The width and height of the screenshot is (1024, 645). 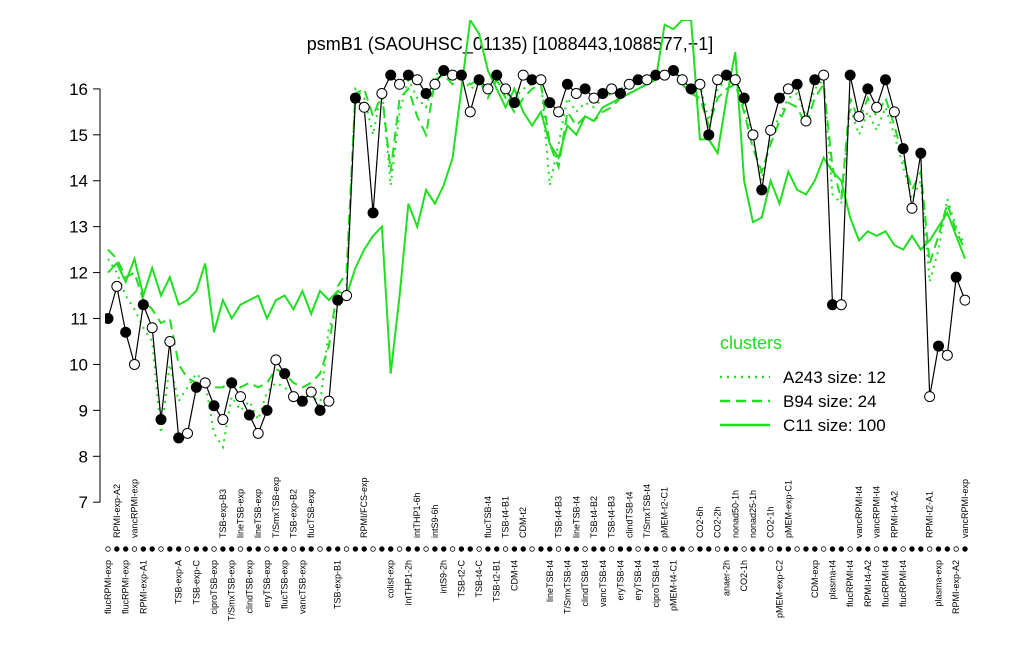 I want to click on x-tick-label: TSB-t2-B1, so click(x=497, y=581).